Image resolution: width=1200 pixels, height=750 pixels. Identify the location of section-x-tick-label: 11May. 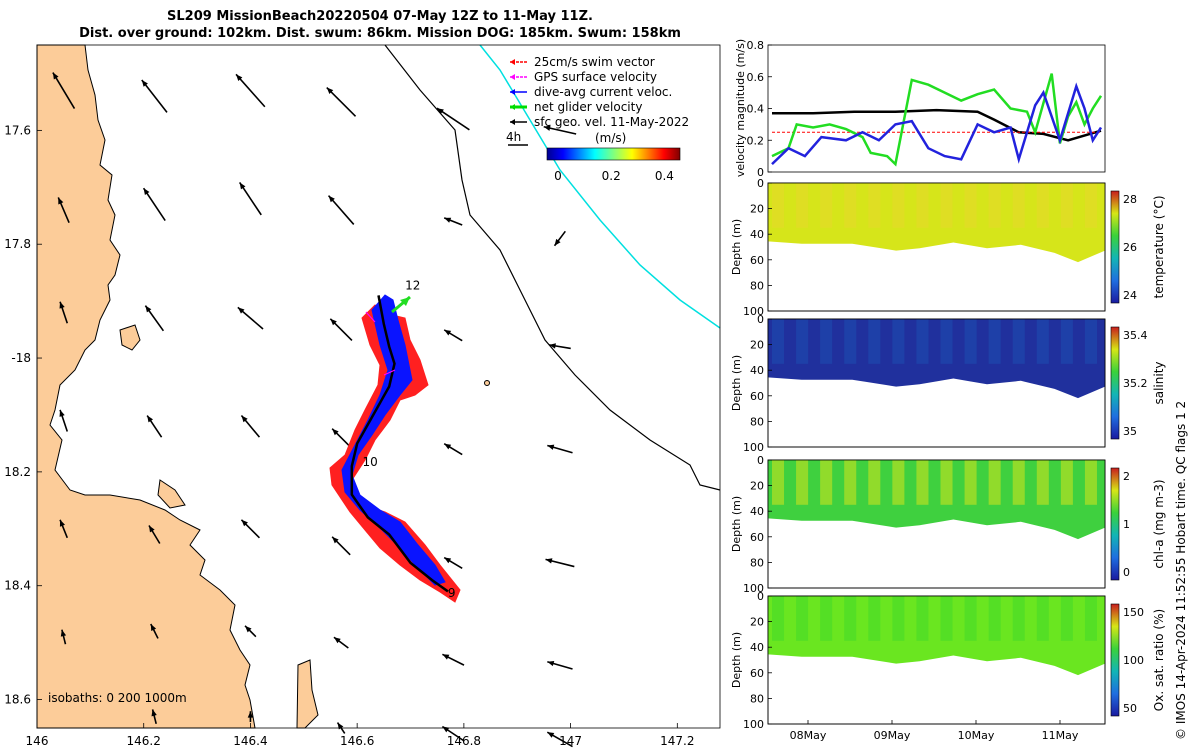
(1060, 735).